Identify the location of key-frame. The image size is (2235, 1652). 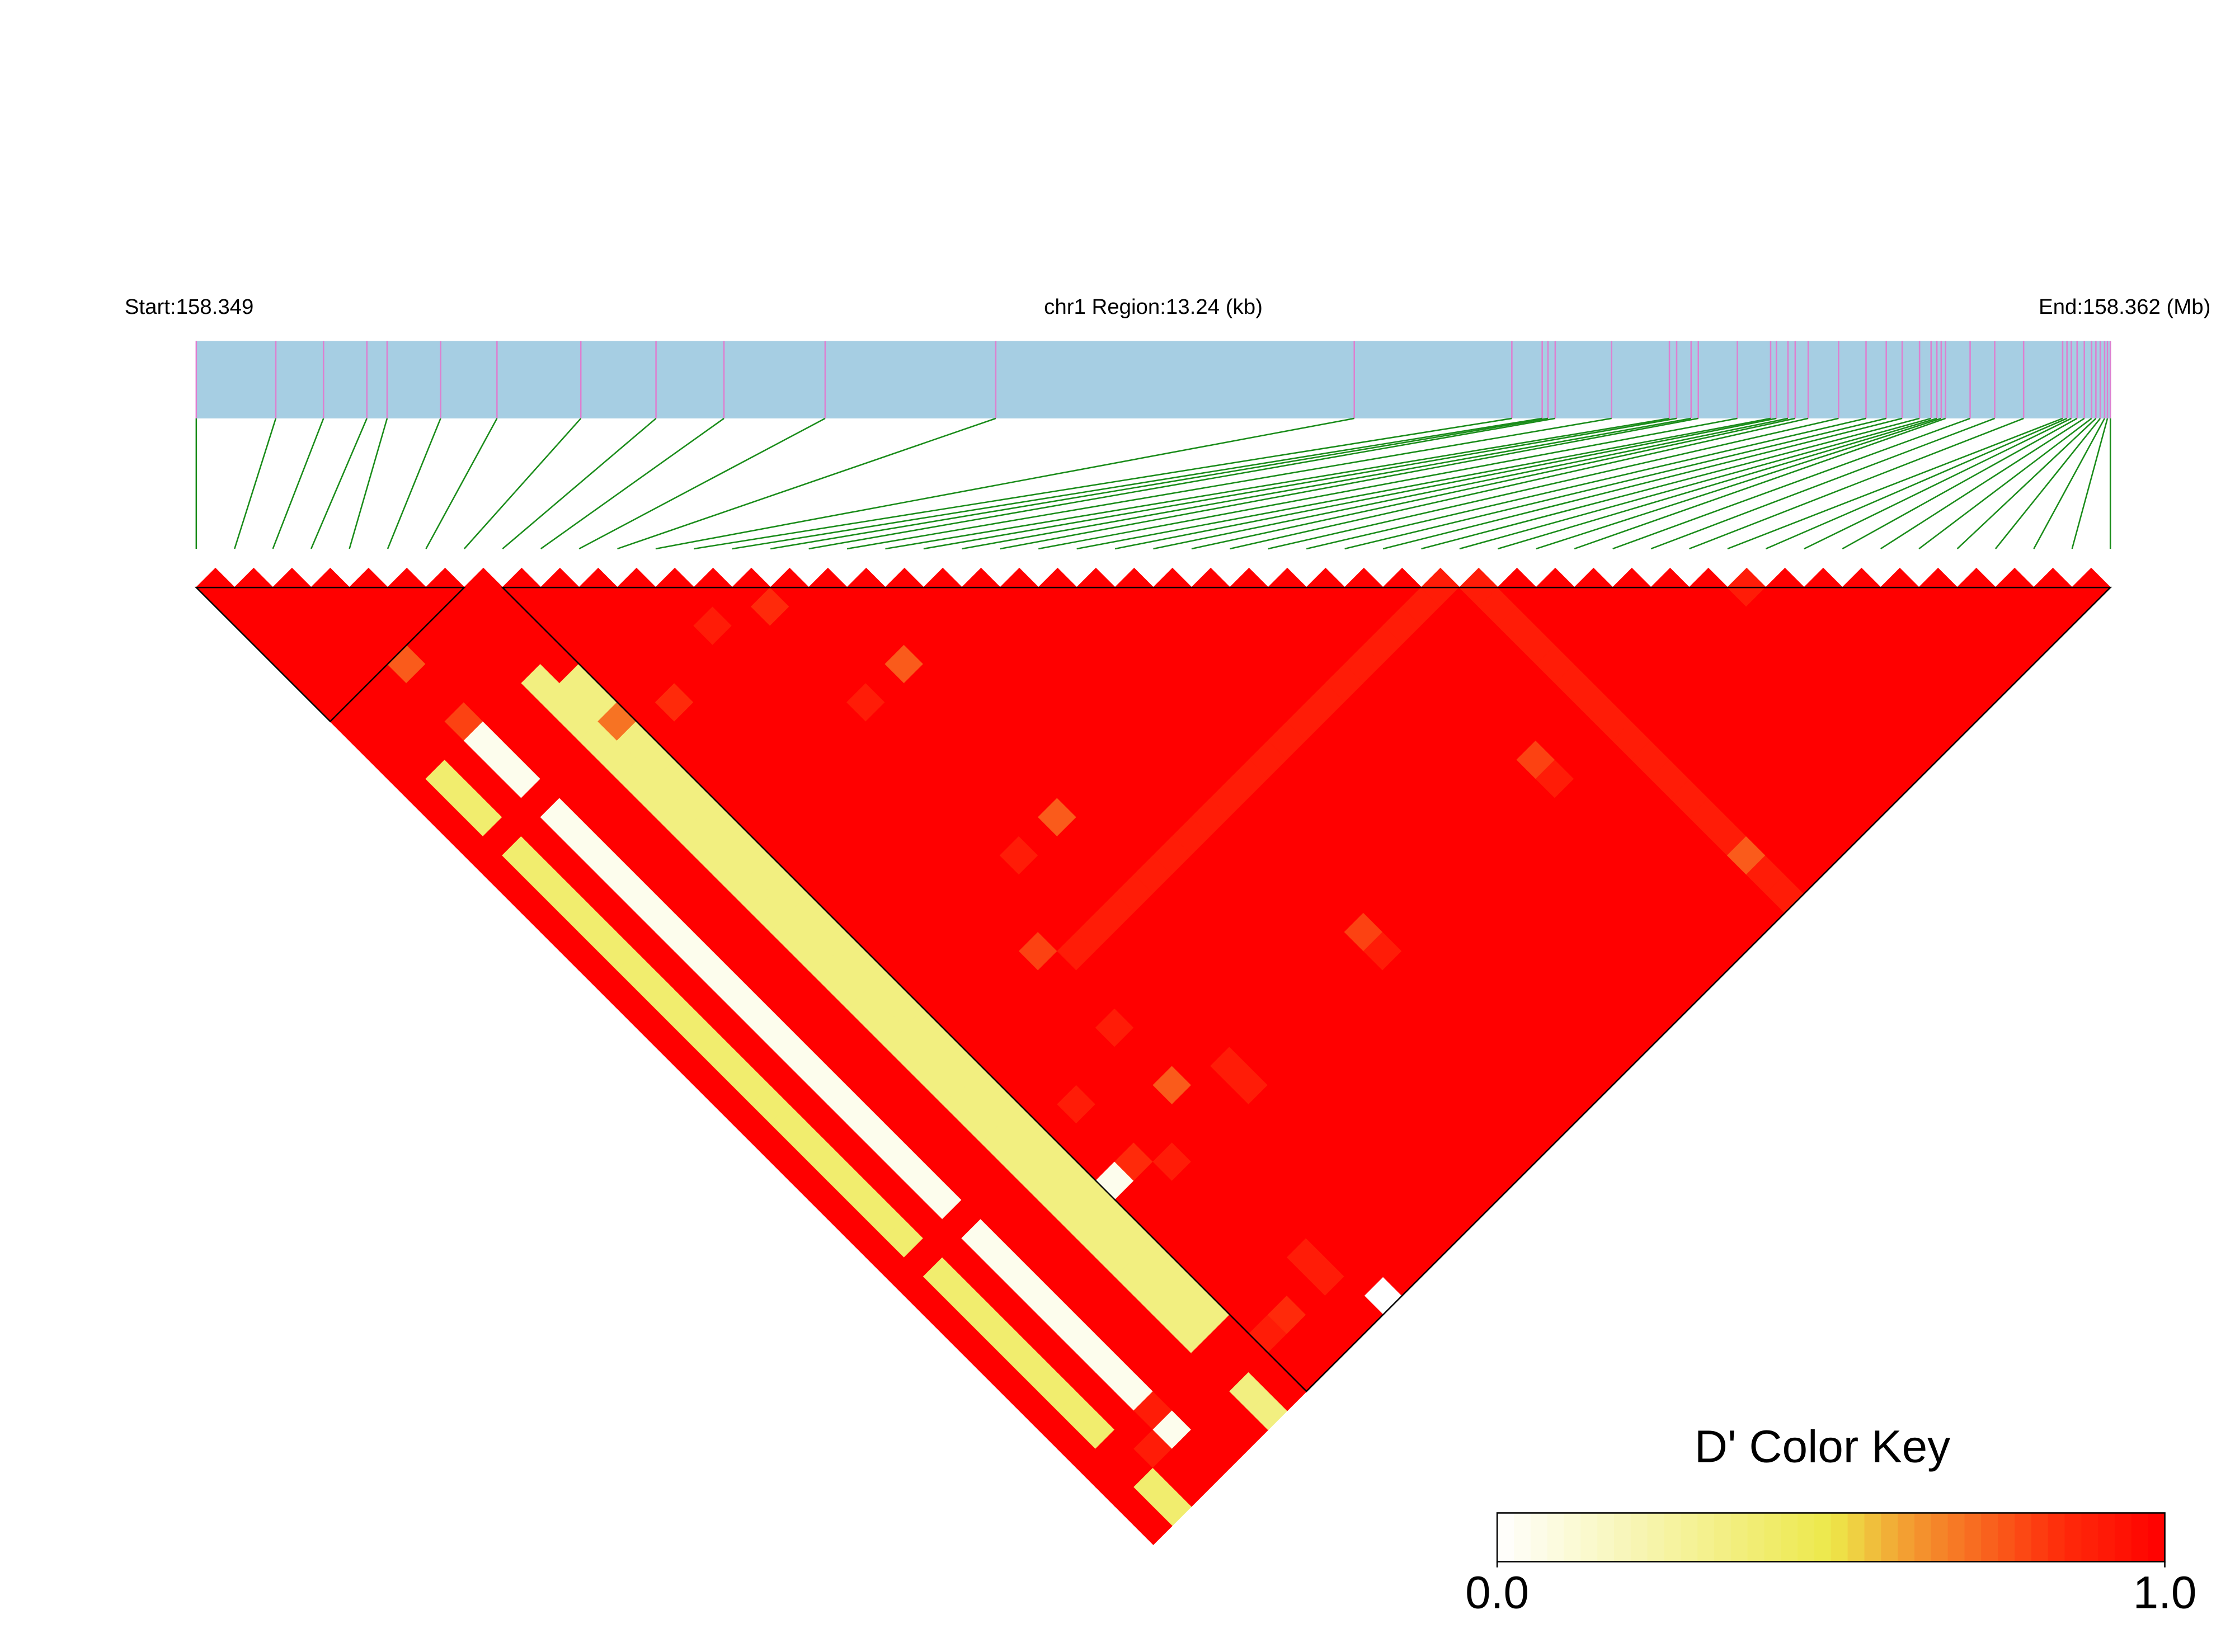
(1831, 1537).